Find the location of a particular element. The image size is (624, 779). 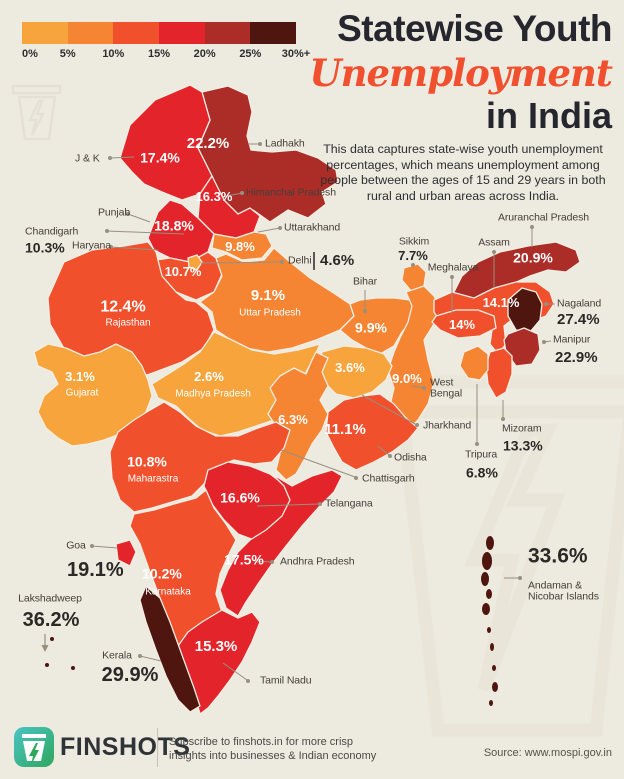

legend-tick: 5% is located at coordinates (67, 54).